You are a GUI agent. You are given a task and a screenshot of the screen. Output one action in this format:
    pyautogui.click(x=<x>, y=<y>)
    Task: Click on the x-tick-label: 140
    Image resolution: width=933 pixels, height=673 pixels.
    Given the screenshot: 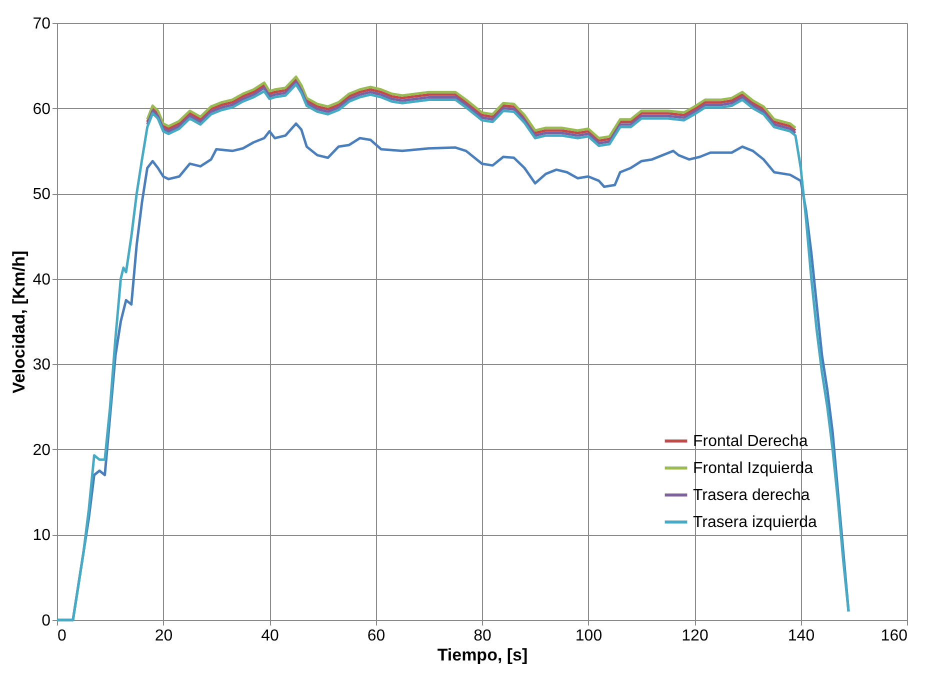 What is the action you would take?
    pyautogui.click(x=801, y=636)
    